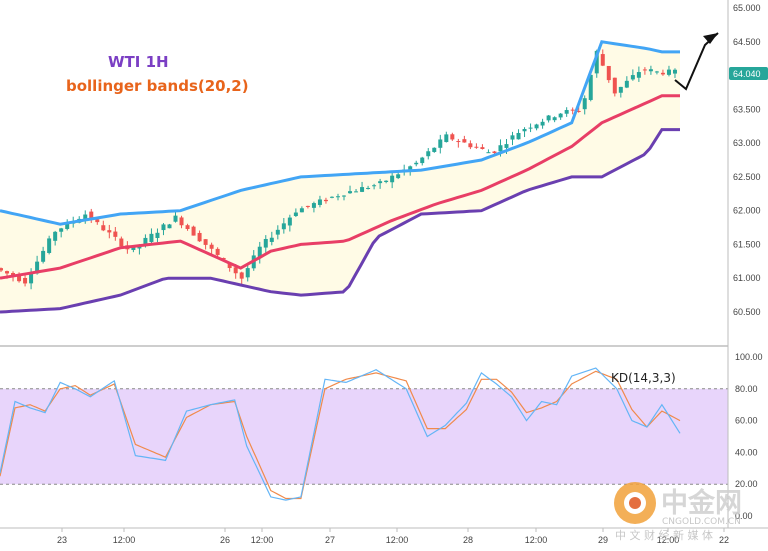 The image size is (768, 551). I want to click on time-tick-label: 26, so click(225, 540).